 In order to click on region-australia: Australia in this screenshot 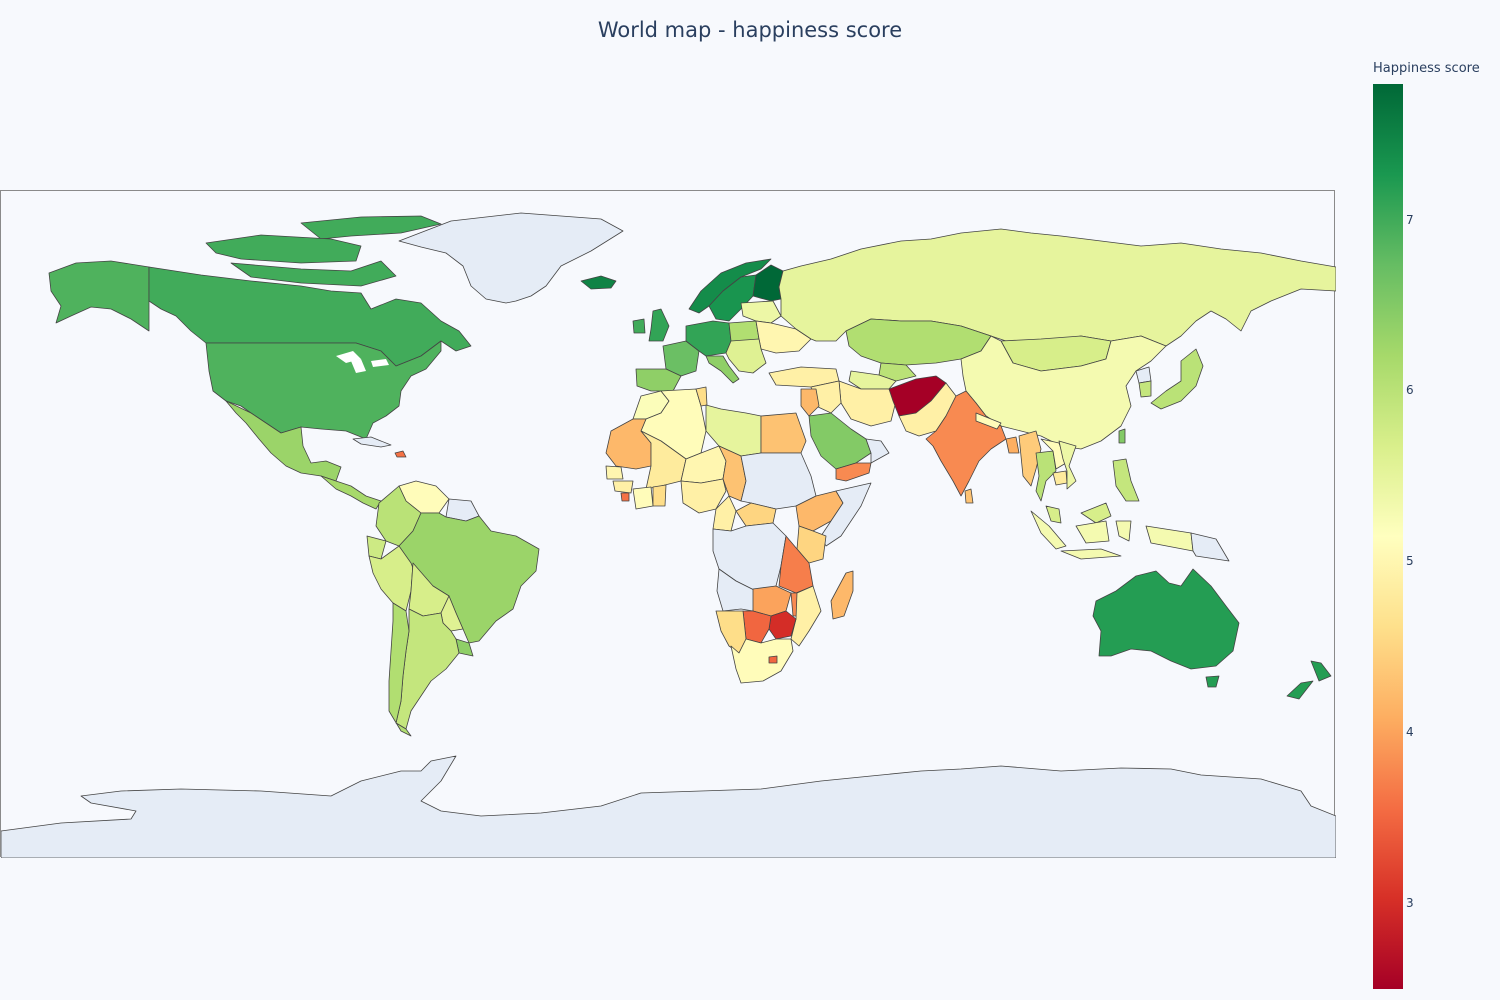, I will do `click(1166, 619)`.